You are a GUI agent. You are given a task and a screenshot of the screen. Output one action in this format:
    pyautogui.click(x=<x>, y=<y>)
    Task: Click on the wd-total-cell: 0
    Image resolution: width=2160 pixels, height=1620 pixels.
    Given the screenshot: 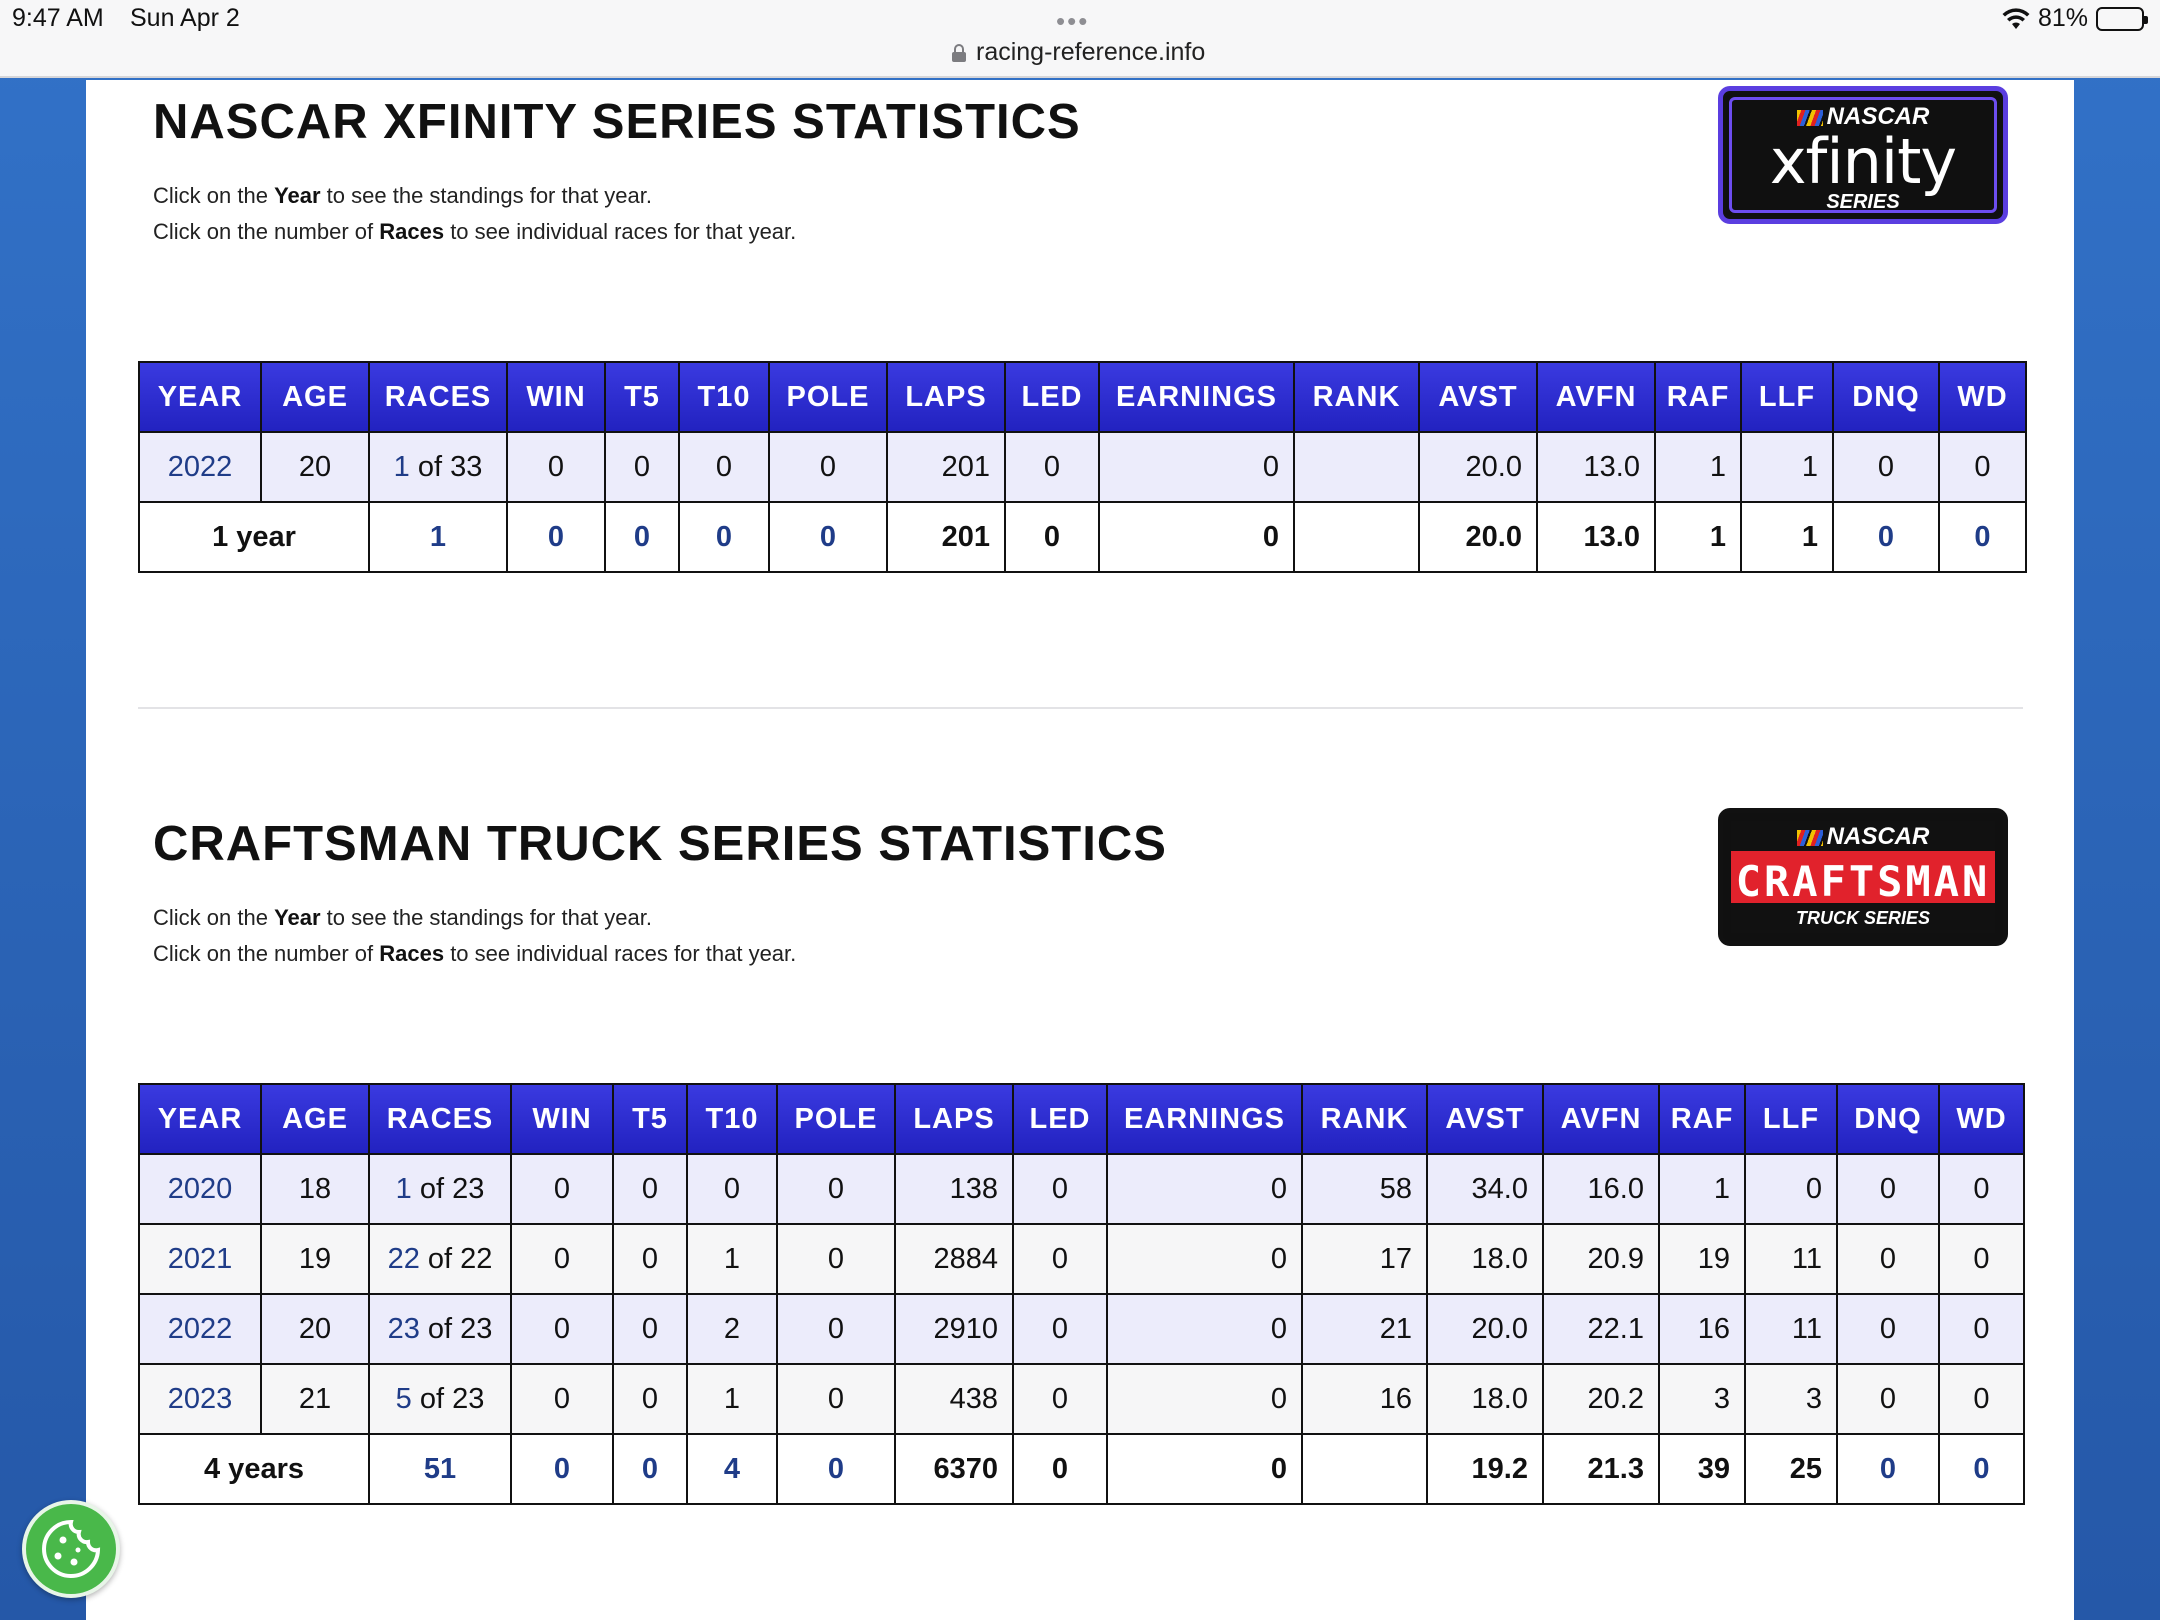 What is the action you would take?
    pyautogui.click(x=1982, y=537)
    